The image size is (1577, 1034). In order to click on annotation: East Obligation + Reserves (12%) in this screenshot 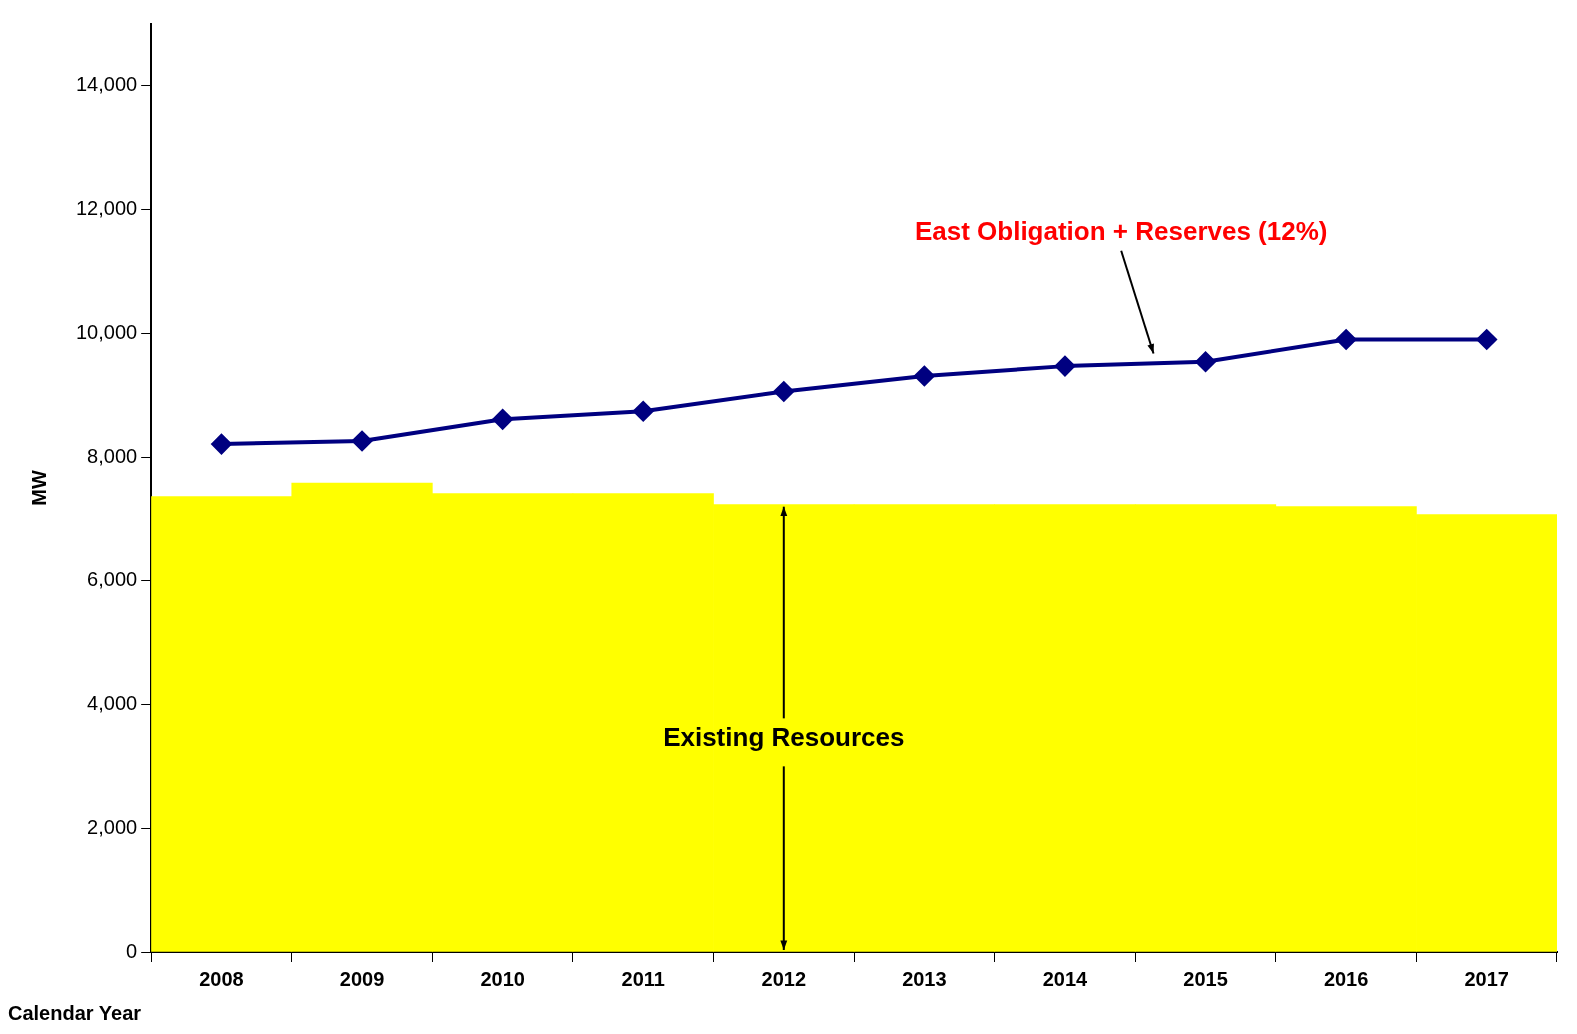, I will do `click(1121, 230)`.